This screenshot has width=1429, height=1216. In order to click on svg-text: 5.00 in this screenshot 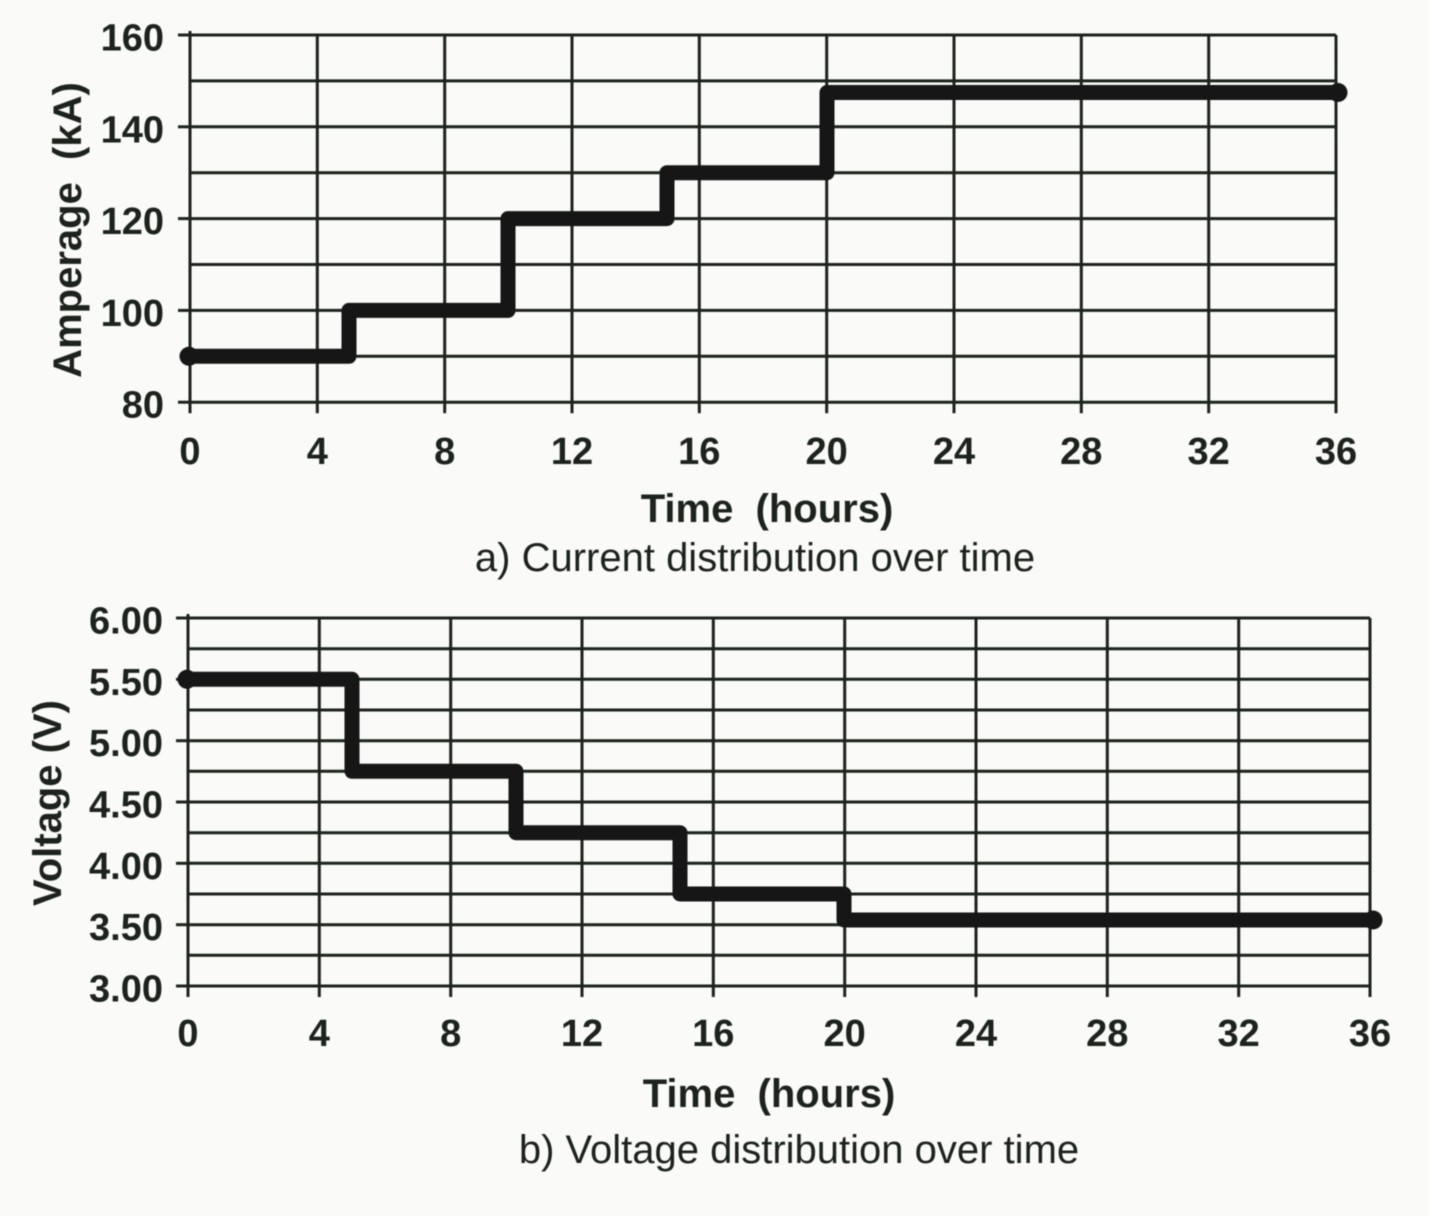, I will do `click(126, 744)`.